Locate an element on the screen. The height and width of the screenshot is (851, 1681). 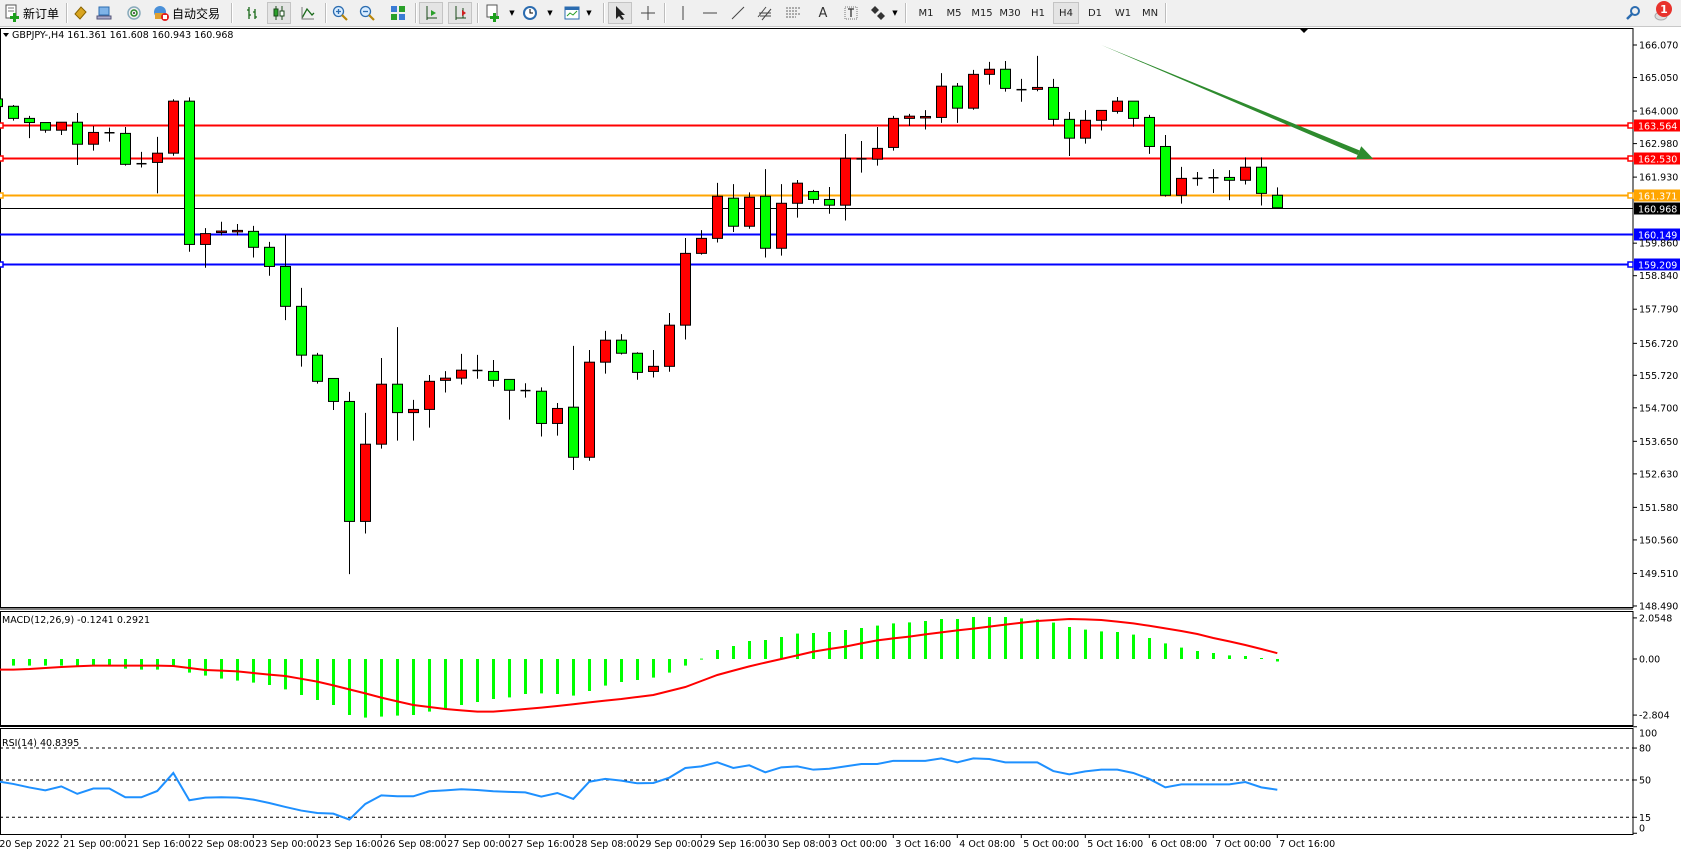
time-tick-label: 21 Sep 16:00 is located at coordinates (158, 844).